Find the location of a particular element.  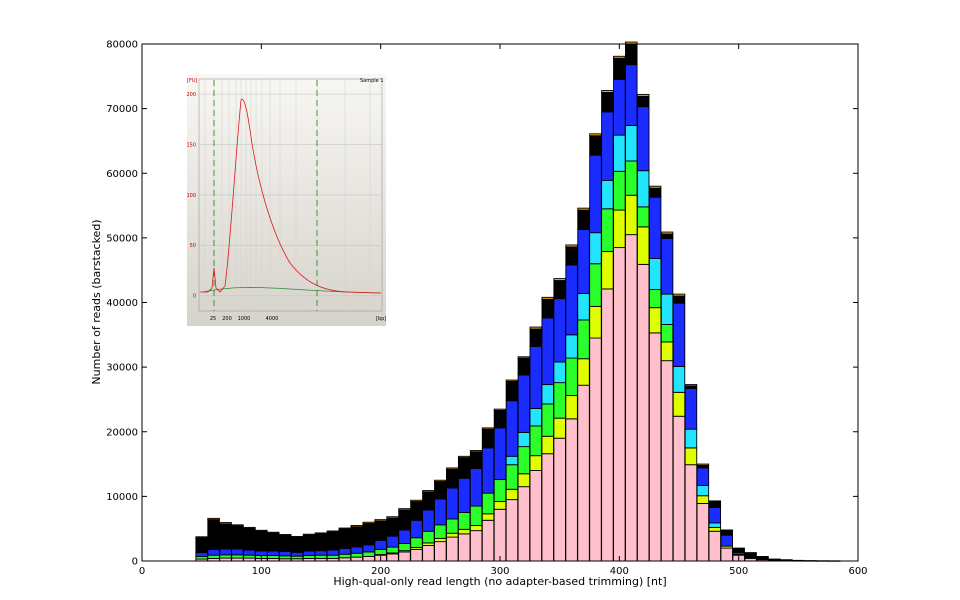

x-tick-label: 300 is located at coordinates (499, 571).